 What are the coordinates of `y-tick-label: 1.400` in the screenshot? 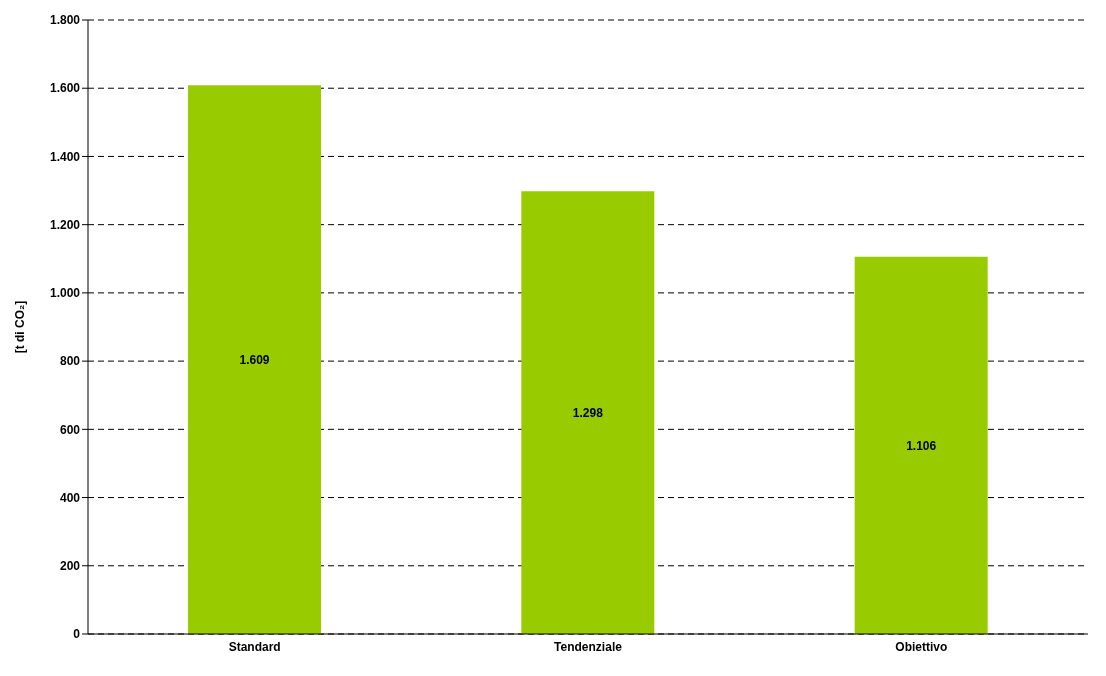 It's located at (65, 156).